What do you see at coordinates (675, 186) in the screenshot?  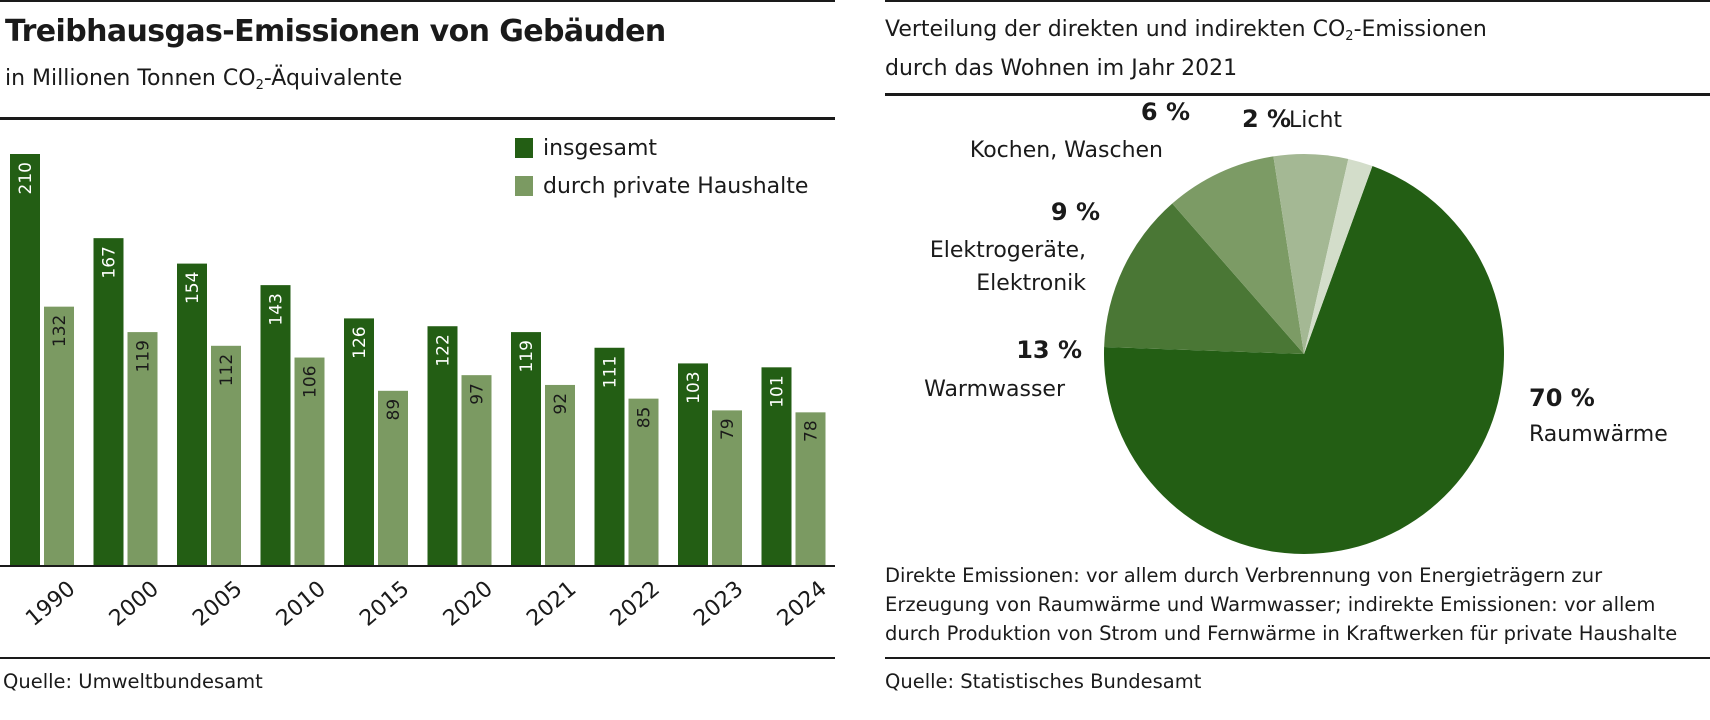 I see `legend-label: durch private Haushalte` at bounding box center [675, 186].